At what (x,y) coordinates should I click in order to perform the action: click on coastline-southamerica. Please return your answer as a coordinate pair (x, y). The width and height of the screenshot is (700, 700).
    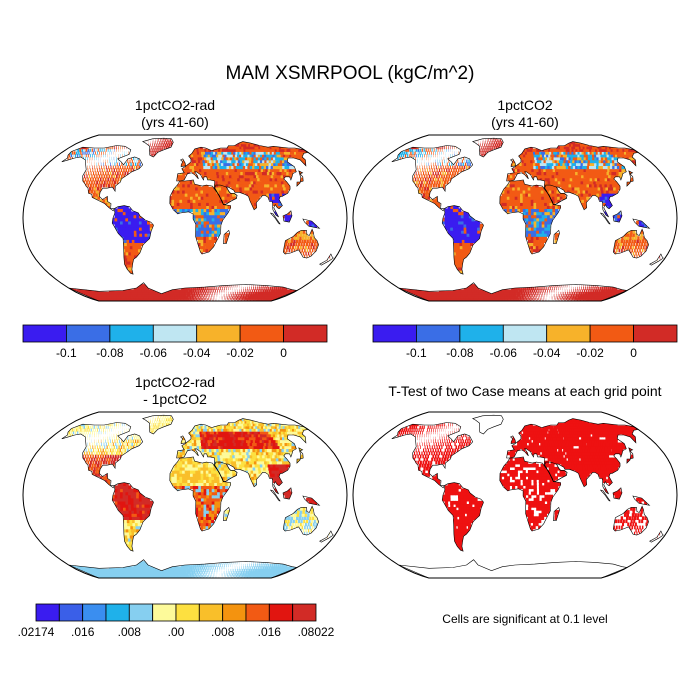
    Looking at the image, I should click on (462, 517).